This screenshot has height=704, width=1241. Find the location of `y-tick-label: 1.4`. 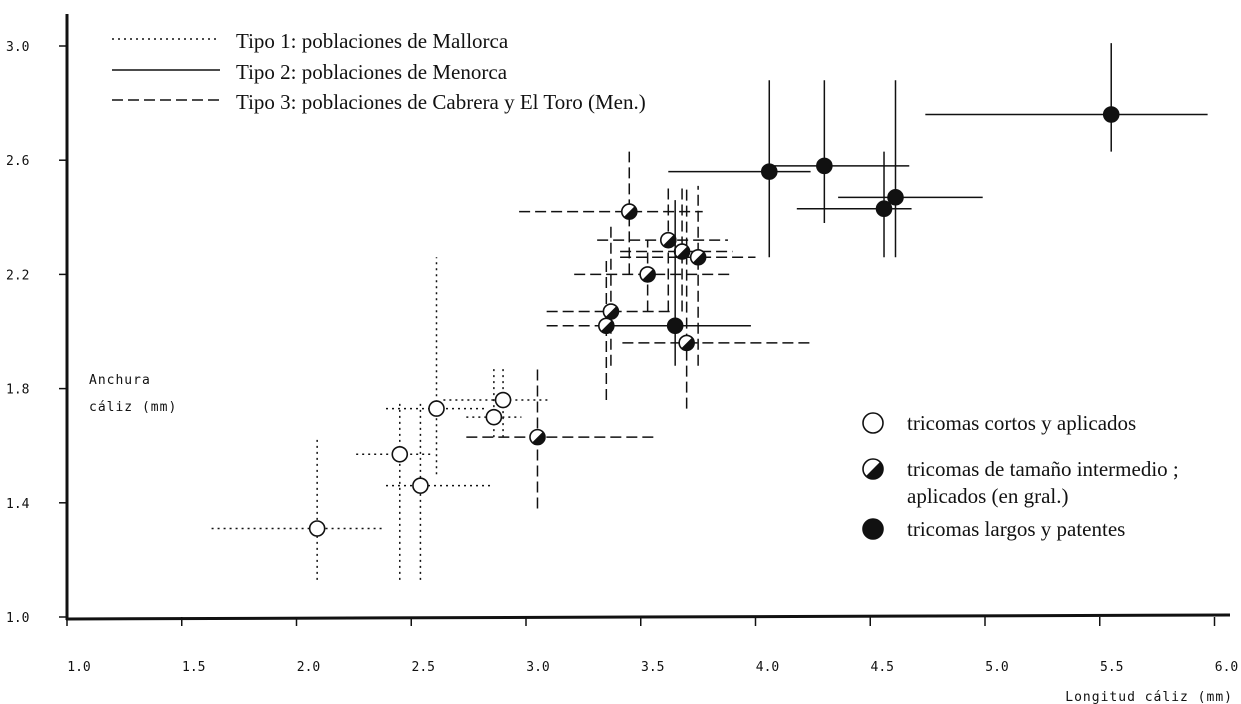

y-tick-label: 1.4 is located at coordinates (18, 504).